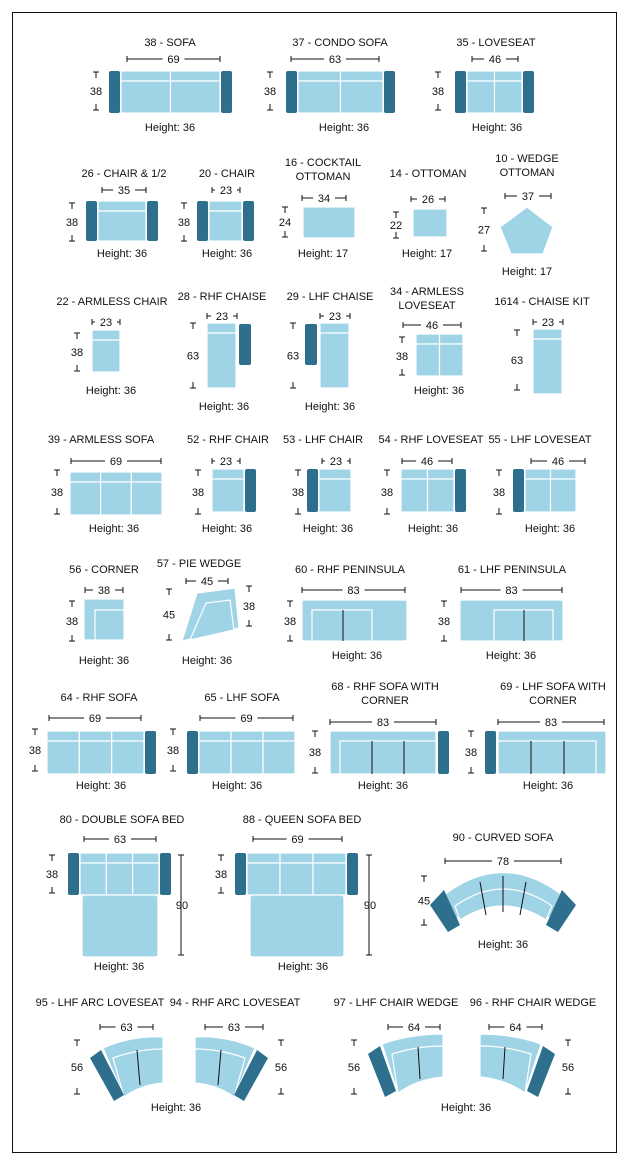 The image size is (631, 1165). Describe the element at coordinates (234, 1028) in the screenshot. I see `width-value: 63` at that location.